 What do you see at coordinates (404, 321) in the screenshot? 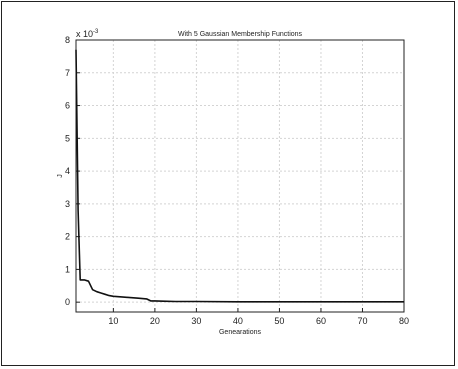
I see `x-tick-label: 80` at bounding box center [404, 321].